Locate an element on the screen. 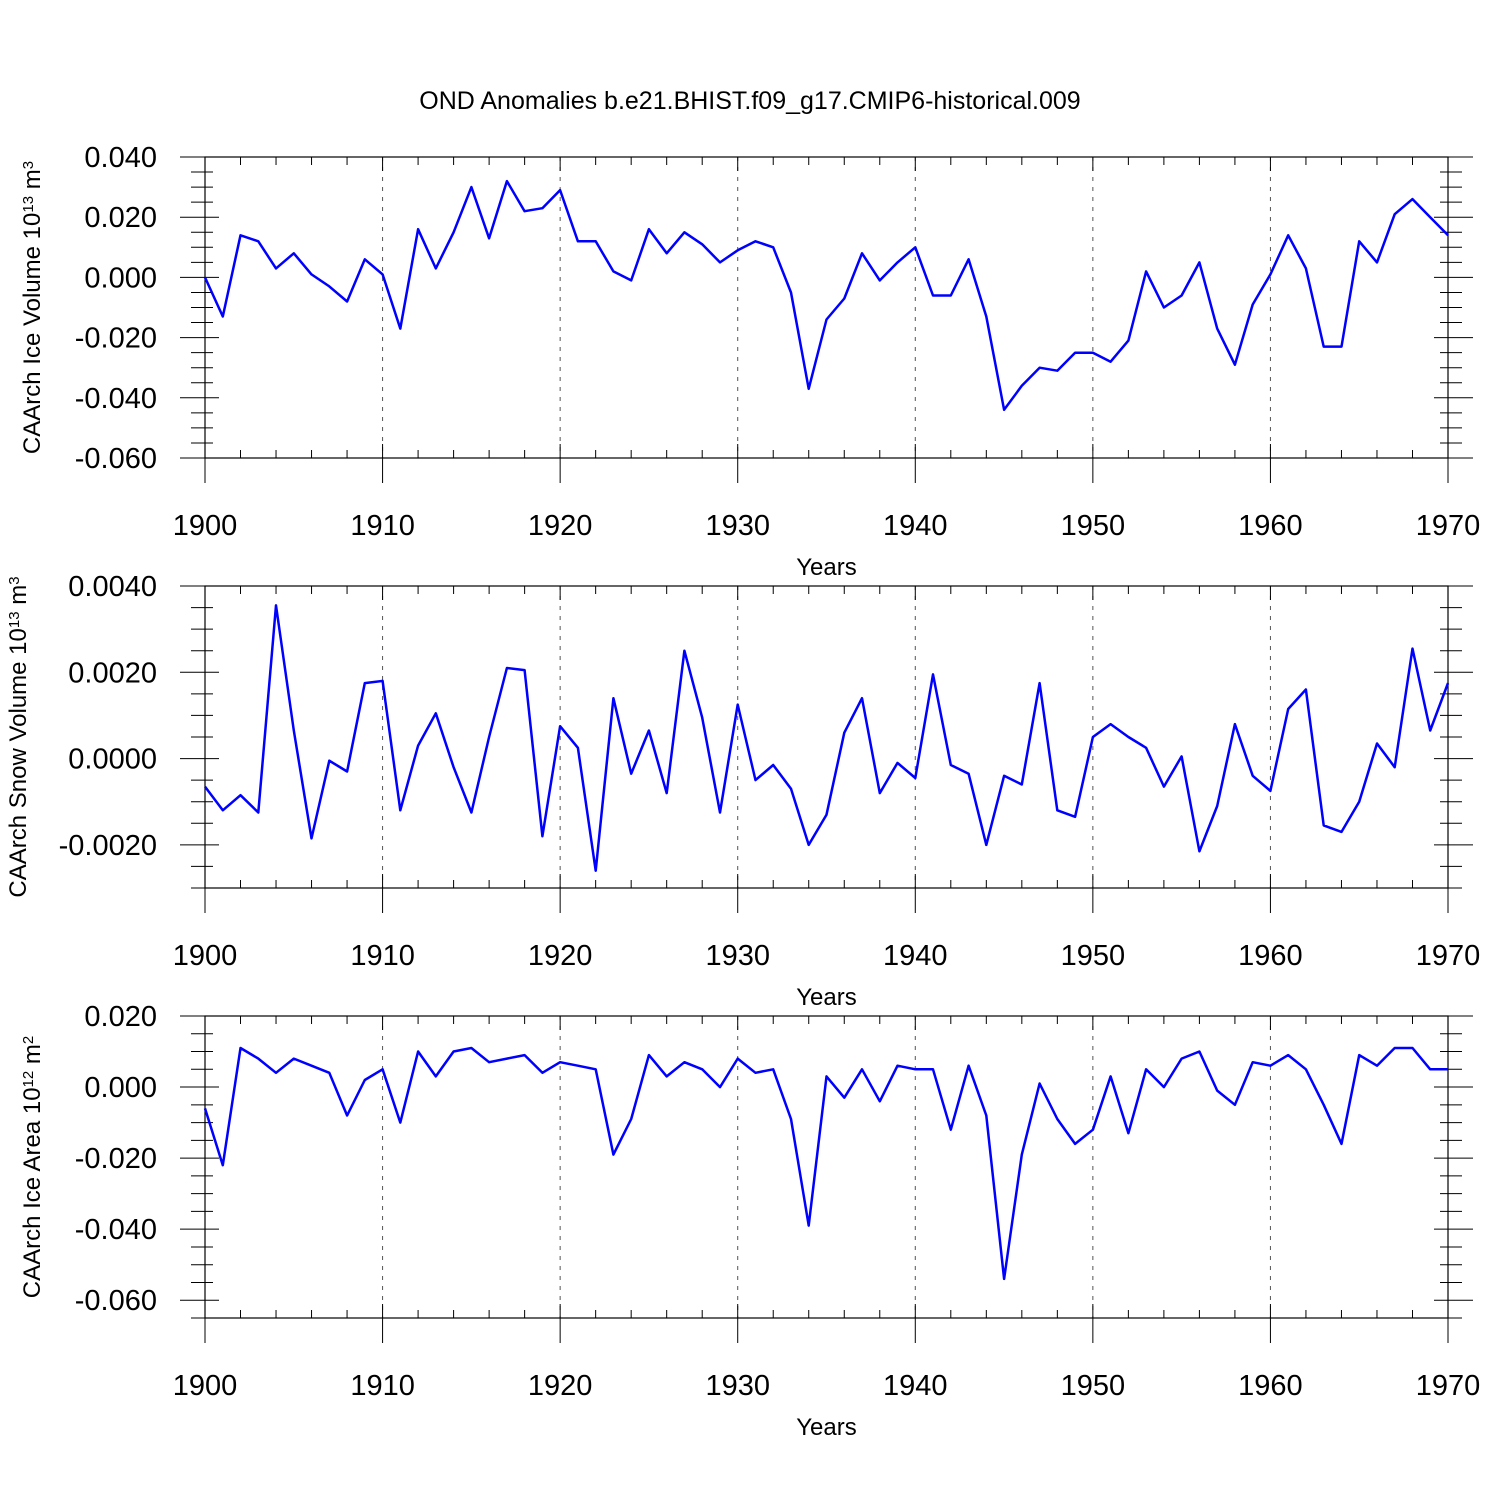  y-tick-label: 0.0040 is located at coordinates (112, 587).